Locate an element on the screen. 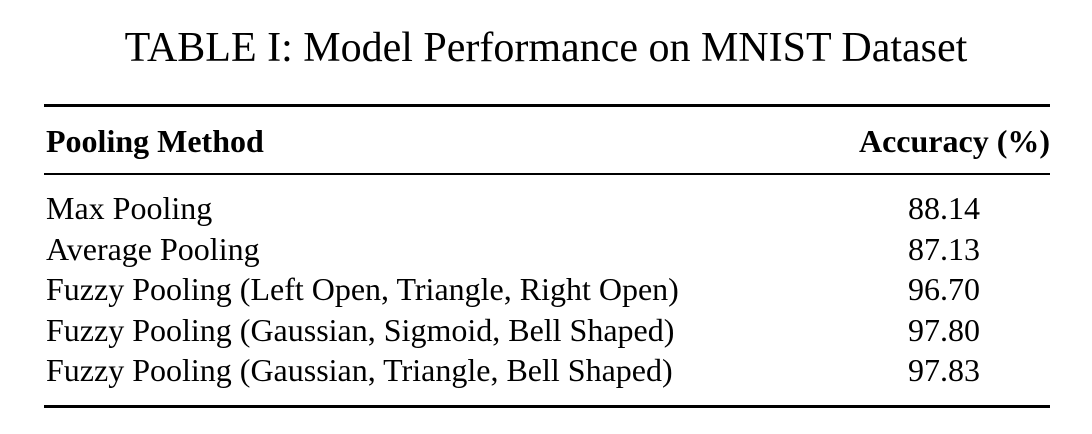 Image resolution: width=1092 pixels, height=434 pixels. header-row: Pooling Method Accuracy (%) is located at coordinates (547, 139).